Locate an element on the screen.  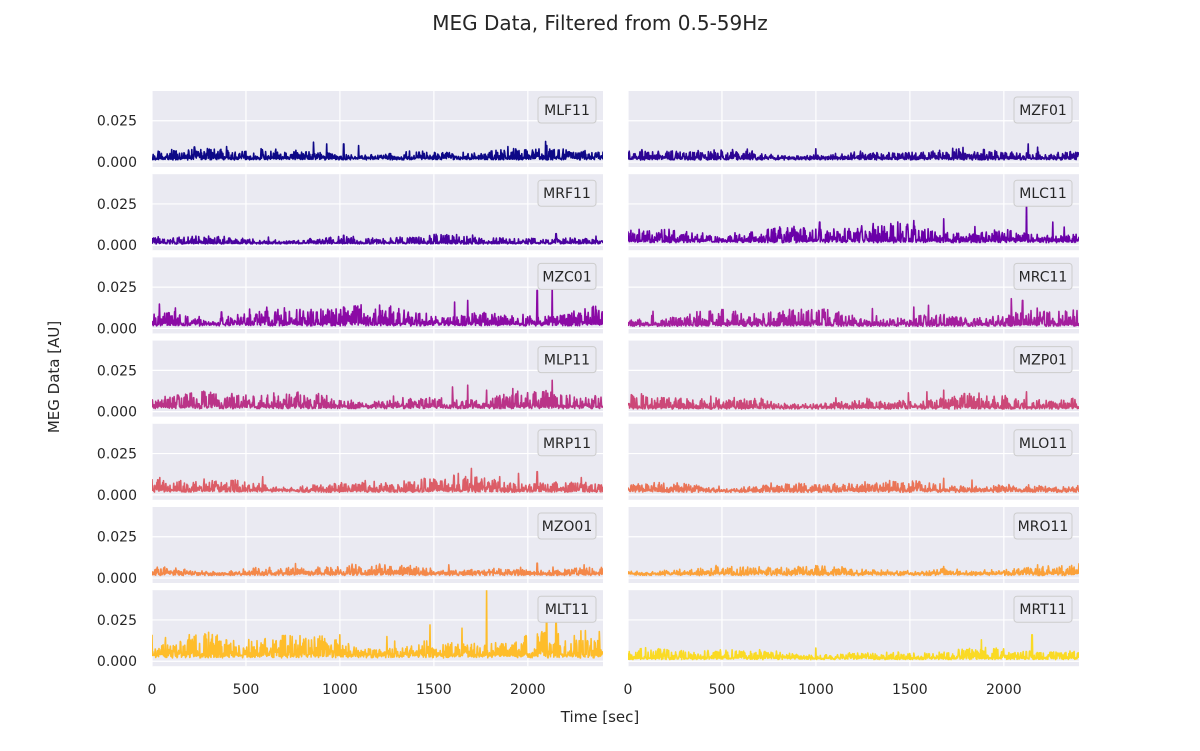
legend: MLO11 is located at coordinates (1043, 443).